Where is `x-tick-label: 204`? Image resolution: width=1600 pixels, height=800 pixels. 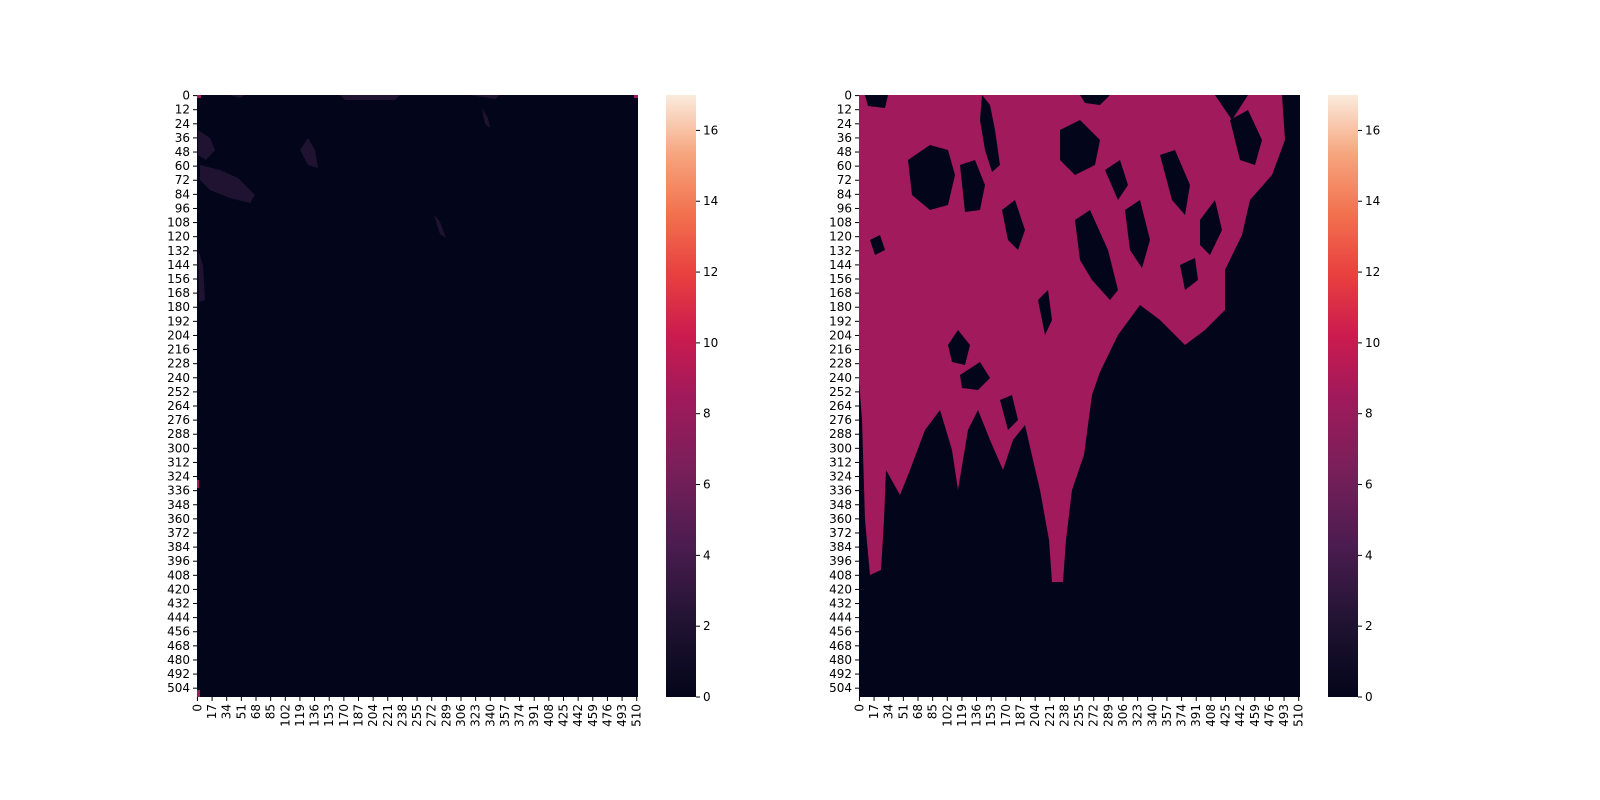 x-tick-label: 204 is located at coordinates (373, 715).